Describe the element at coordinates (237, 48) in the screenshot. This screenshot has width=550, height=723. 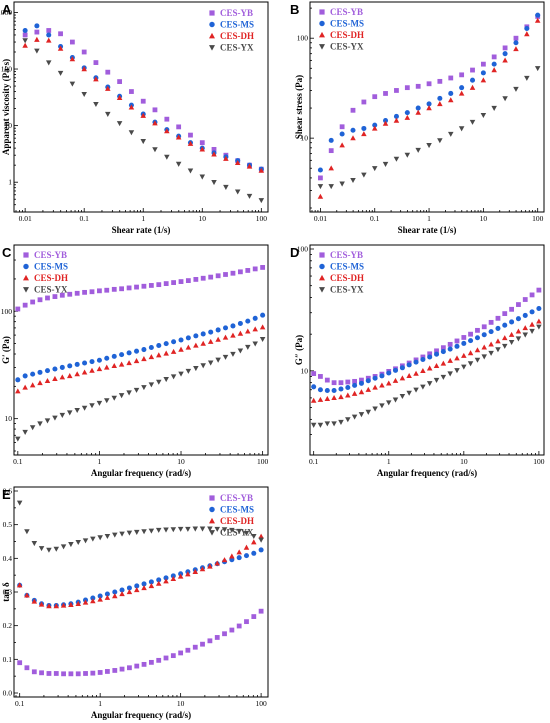
I see `legend-label: CES-YX` at that location.